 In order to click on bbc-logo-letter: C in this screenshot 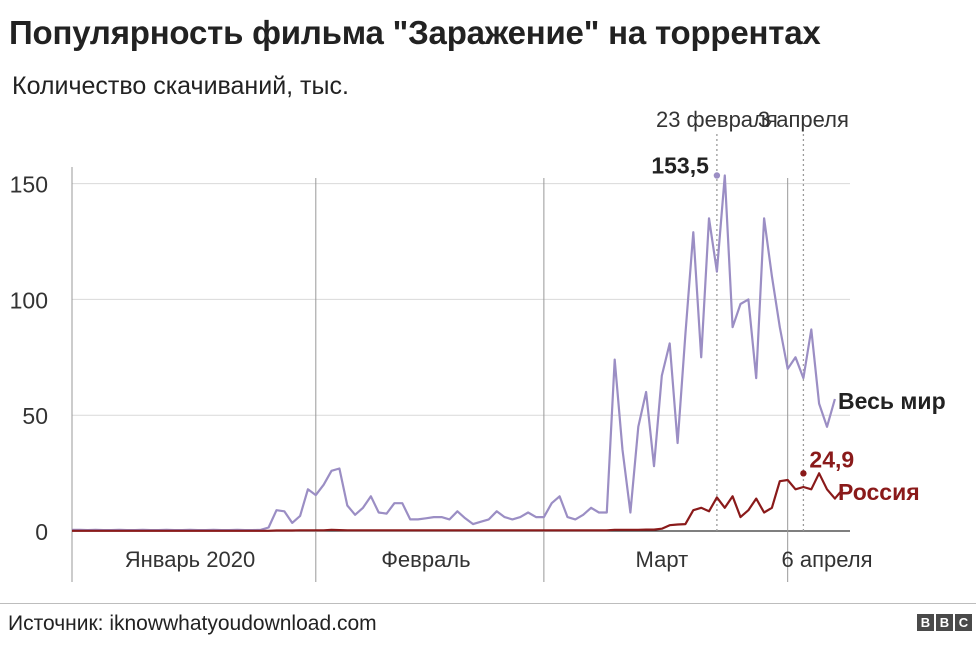, I will do `click(963, 622)`.